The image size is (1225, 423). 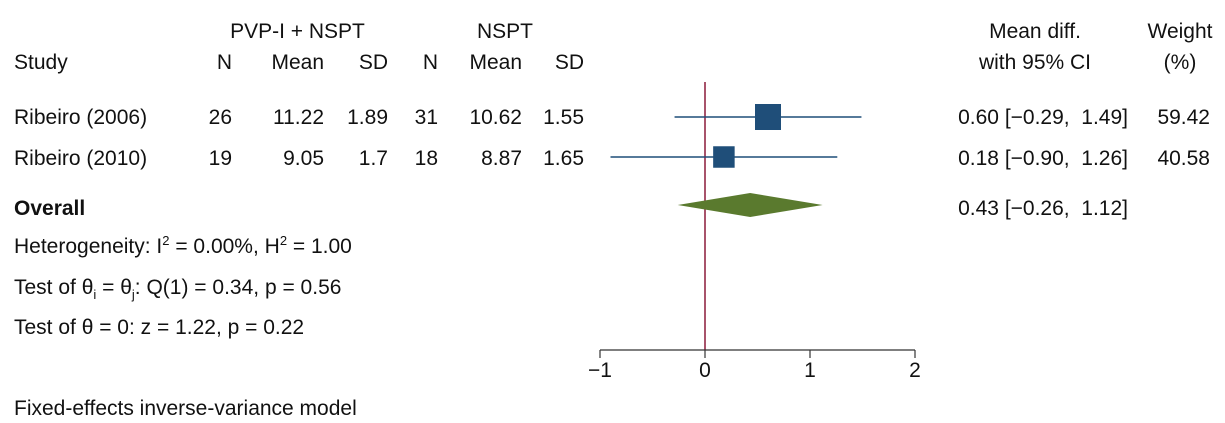 What do you see at coordinates (430, 62) in the screenshot?
I see `n2-header: N` at bounding box center [430, 62].